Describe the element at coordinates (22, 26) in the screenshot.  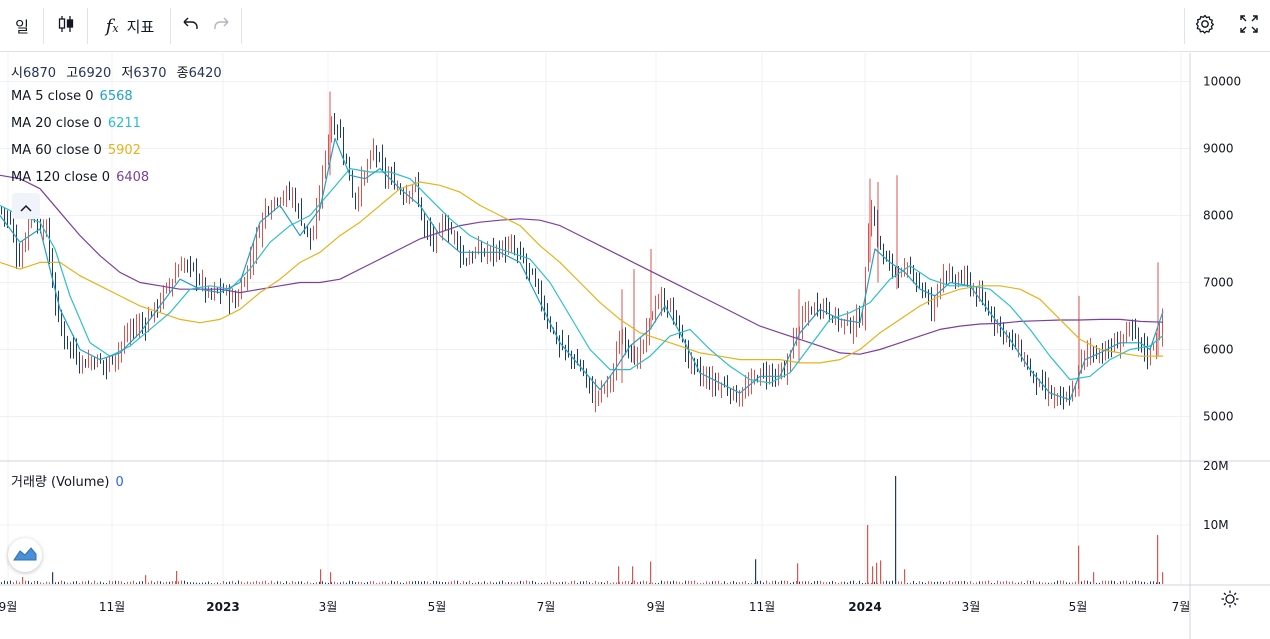
I see `interval-button: 일` at that location.